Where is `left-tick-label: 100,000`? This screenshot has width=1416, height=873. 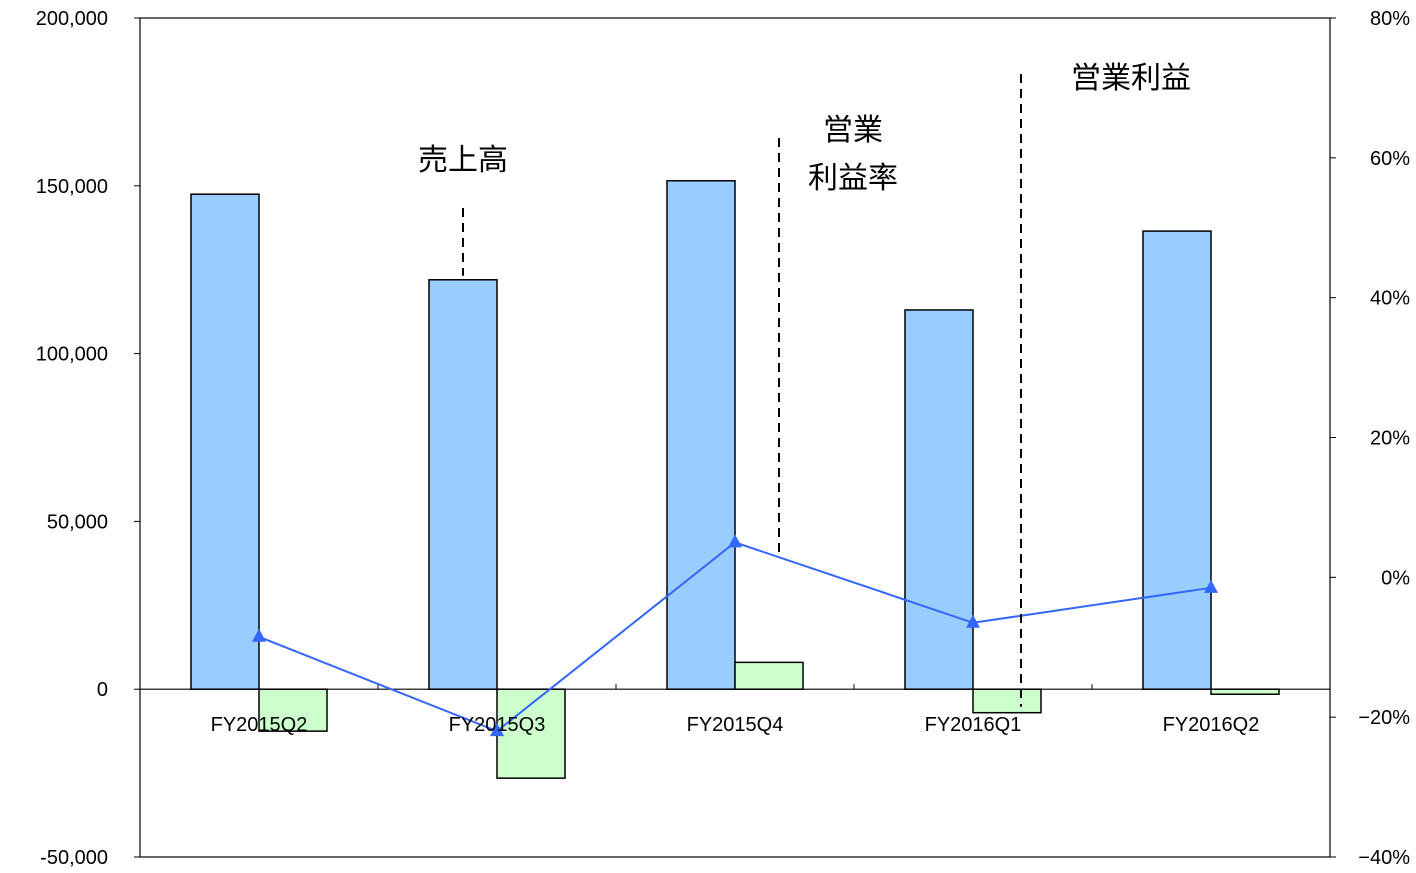
left-tick-label: 100,000 is located at coordinates (72, 355).